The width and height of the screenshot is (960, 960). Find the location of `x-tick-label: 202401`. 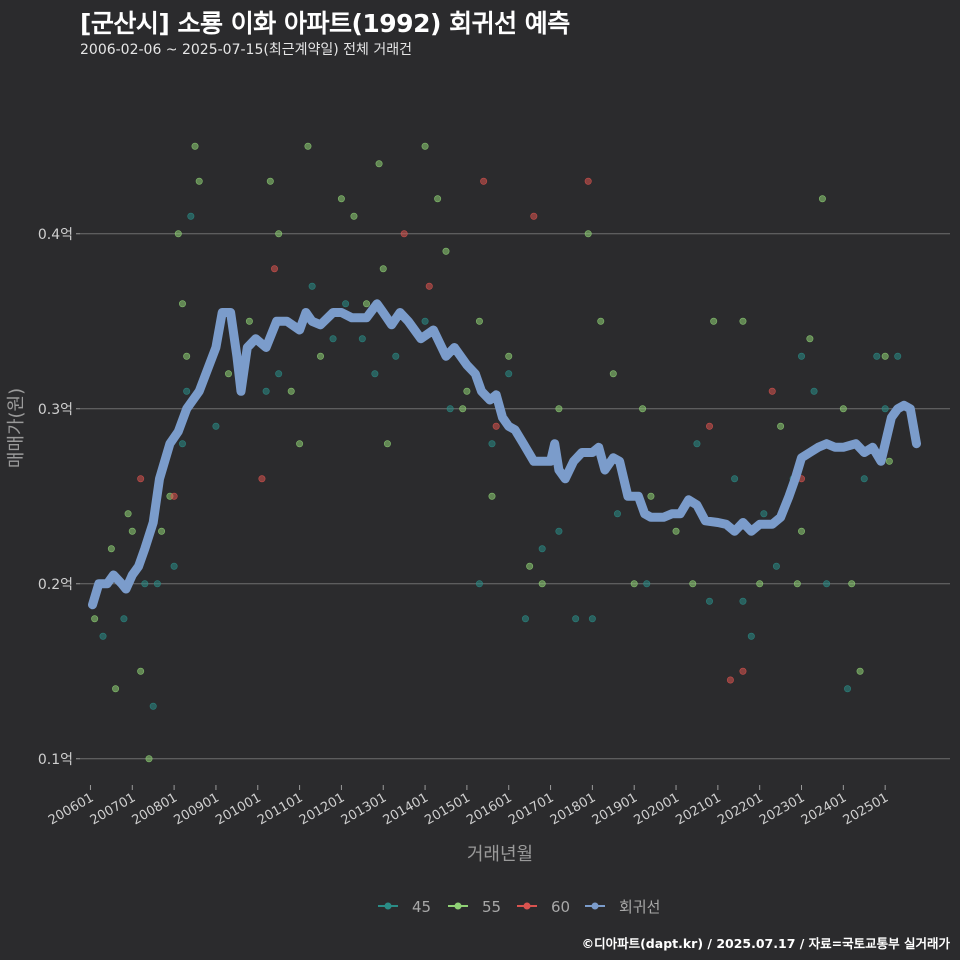

x-tick-label: 202401 is located at coordinates (824, 809).